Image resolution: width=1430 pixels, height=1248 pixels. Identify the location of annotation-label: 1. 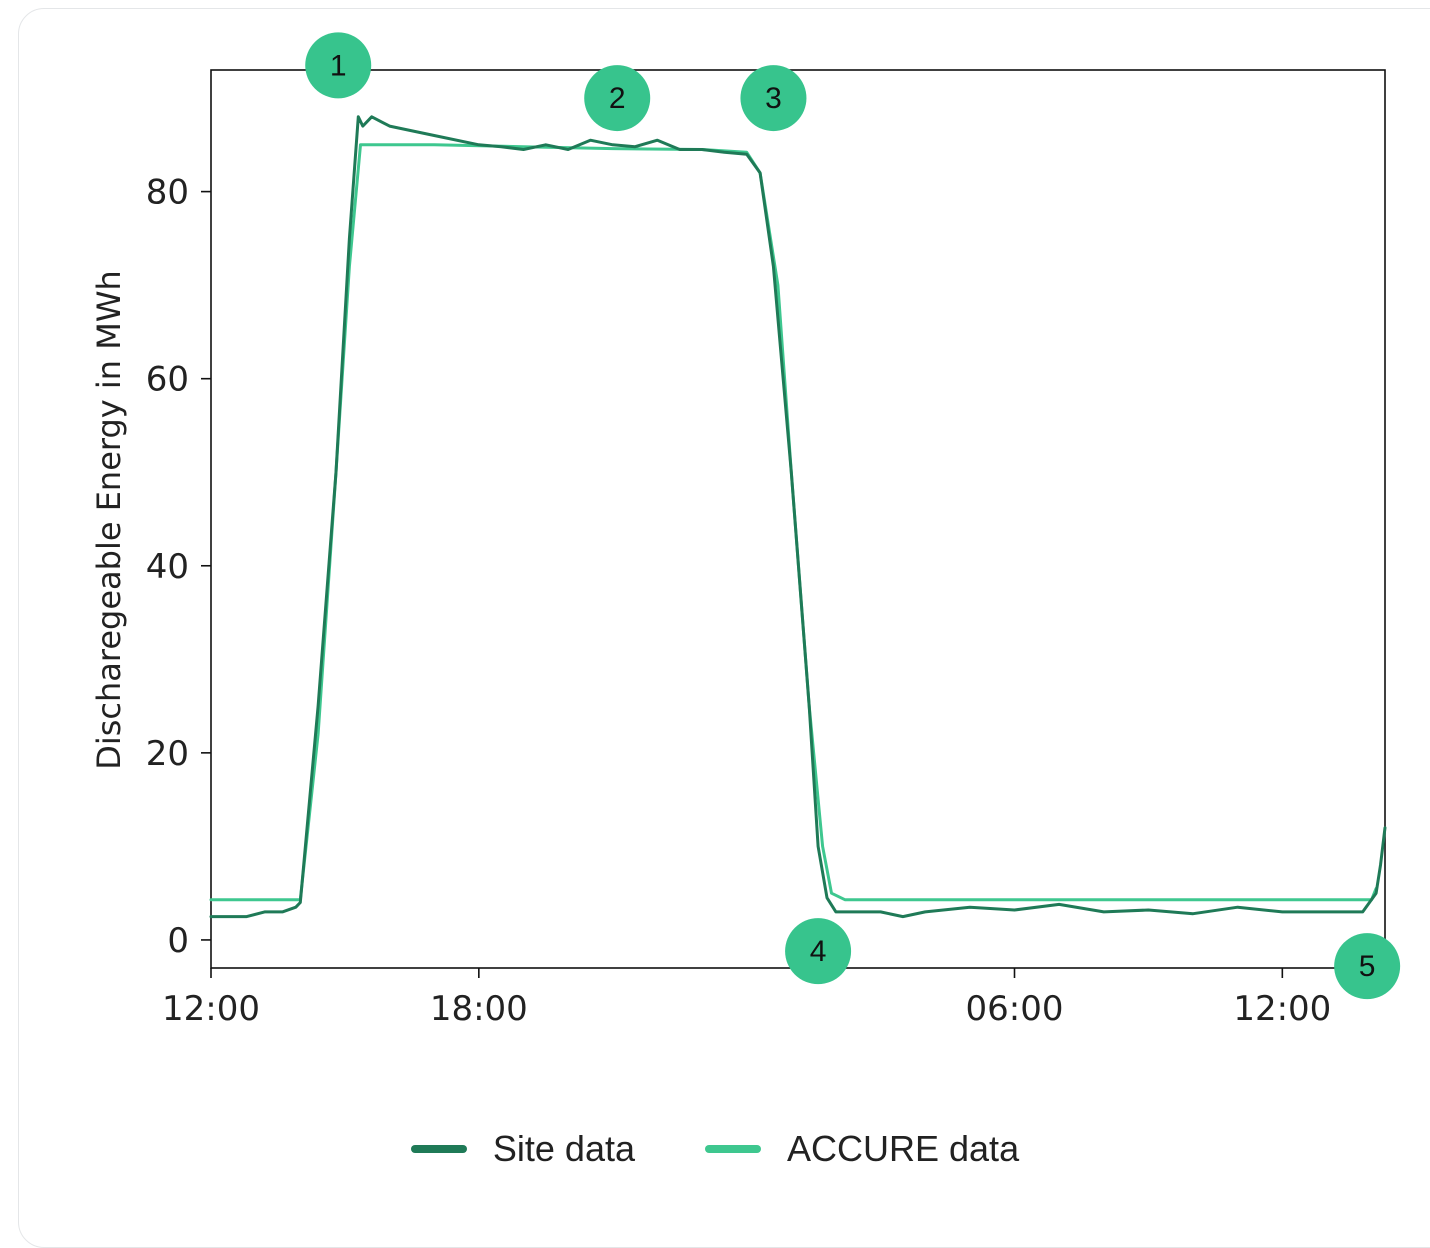
(338, 65).